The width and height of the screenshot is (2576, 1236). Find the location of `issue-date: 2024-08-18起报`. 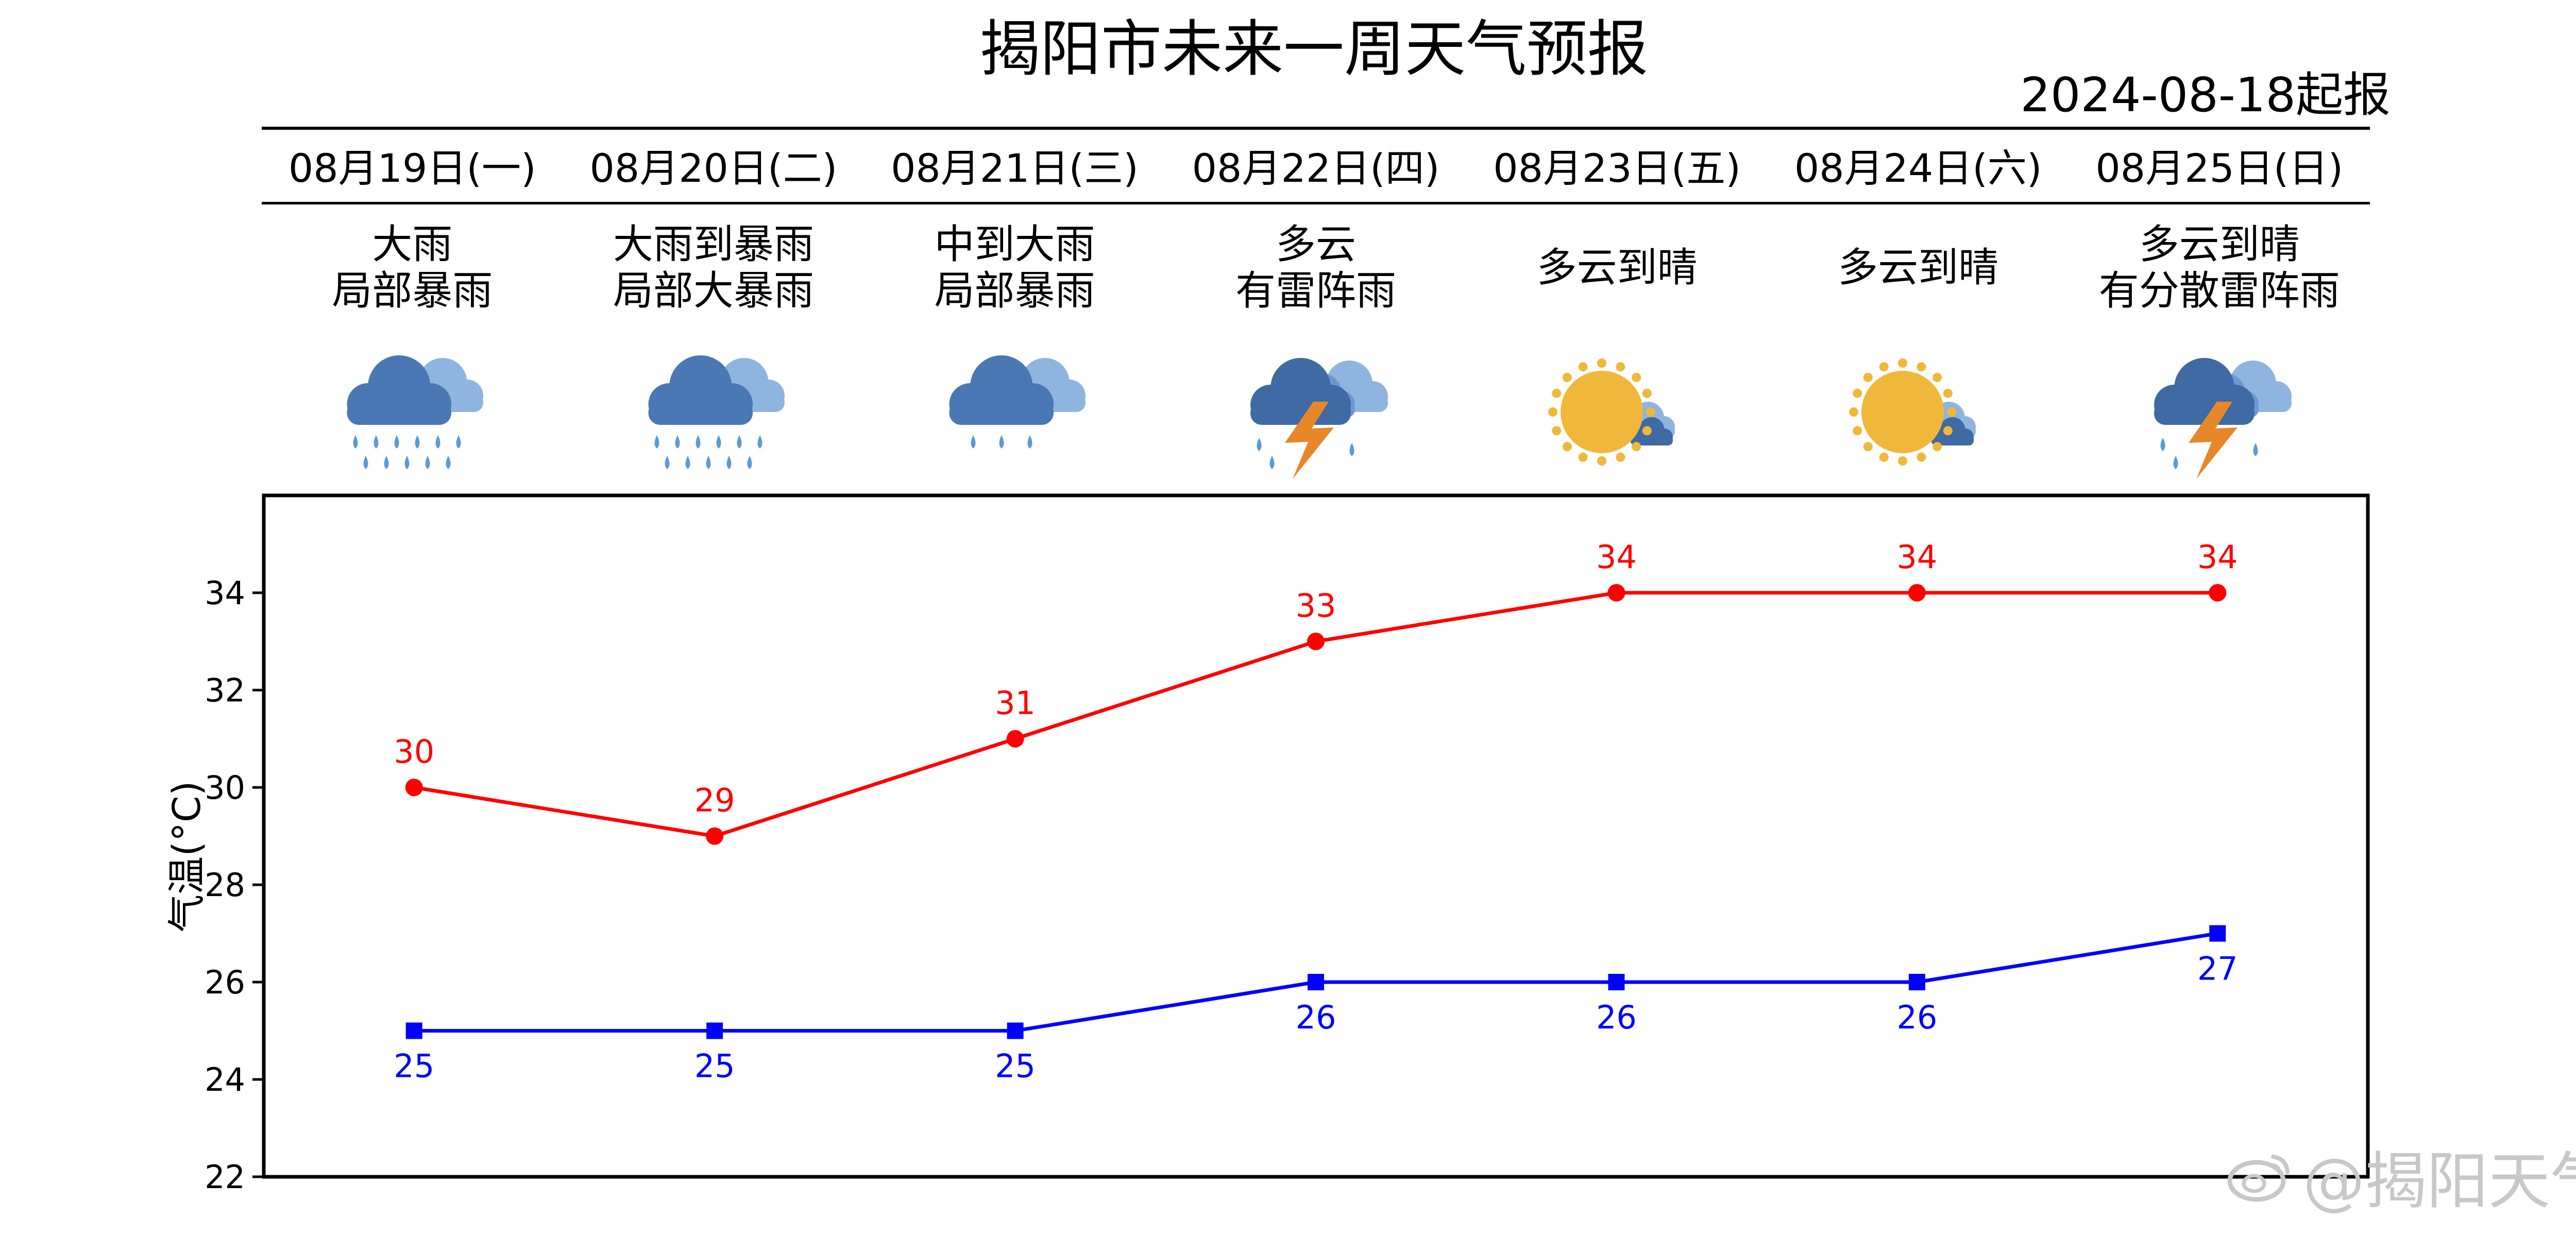

issue-date: 2024-08-18起报 is located at coordinates (2205, 95).